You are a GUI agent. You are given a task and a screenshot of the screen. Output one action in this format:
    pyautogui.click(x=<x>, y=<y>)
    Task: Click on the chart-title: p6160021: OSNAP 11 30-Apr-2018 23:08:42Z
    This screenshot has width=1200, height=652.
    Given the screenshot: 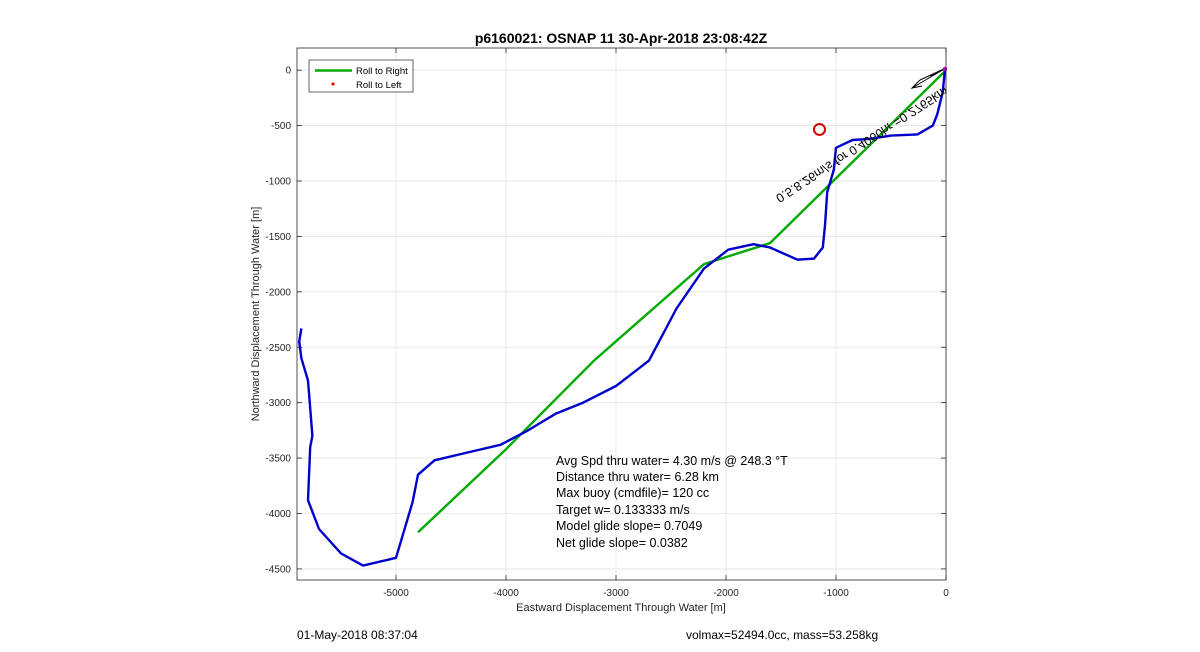 What is the action you would take?
    pyautogui.click(x=621, y=38)
    